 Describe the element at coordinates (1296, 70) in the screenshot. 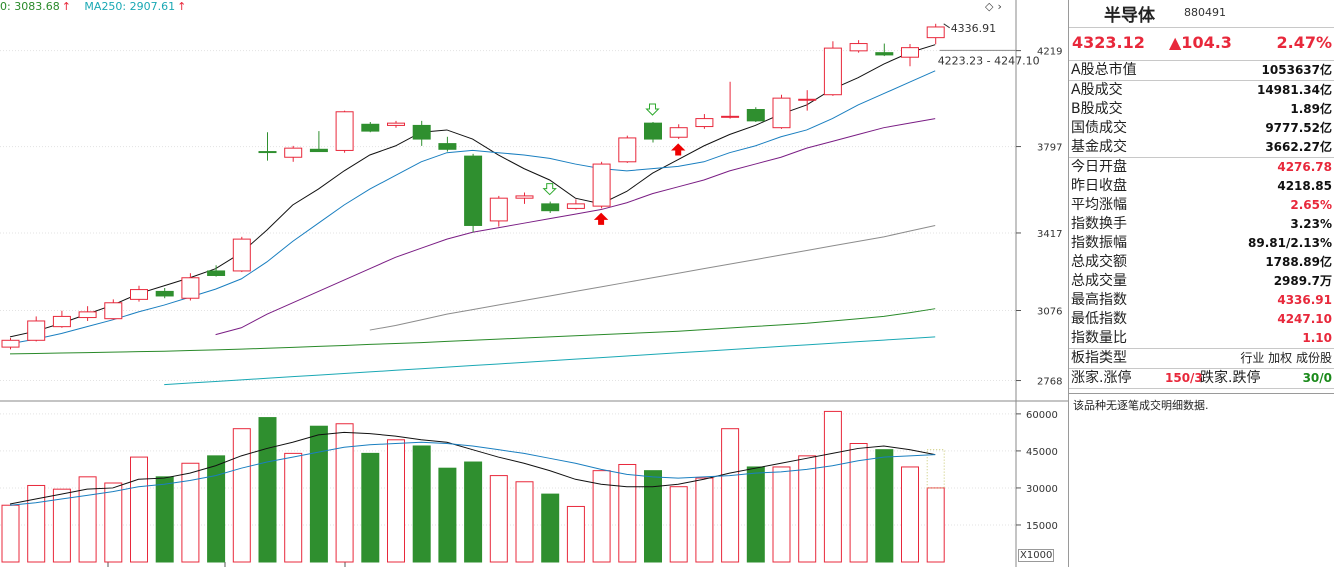

I see `stat-value: 1053637亿` at that location.